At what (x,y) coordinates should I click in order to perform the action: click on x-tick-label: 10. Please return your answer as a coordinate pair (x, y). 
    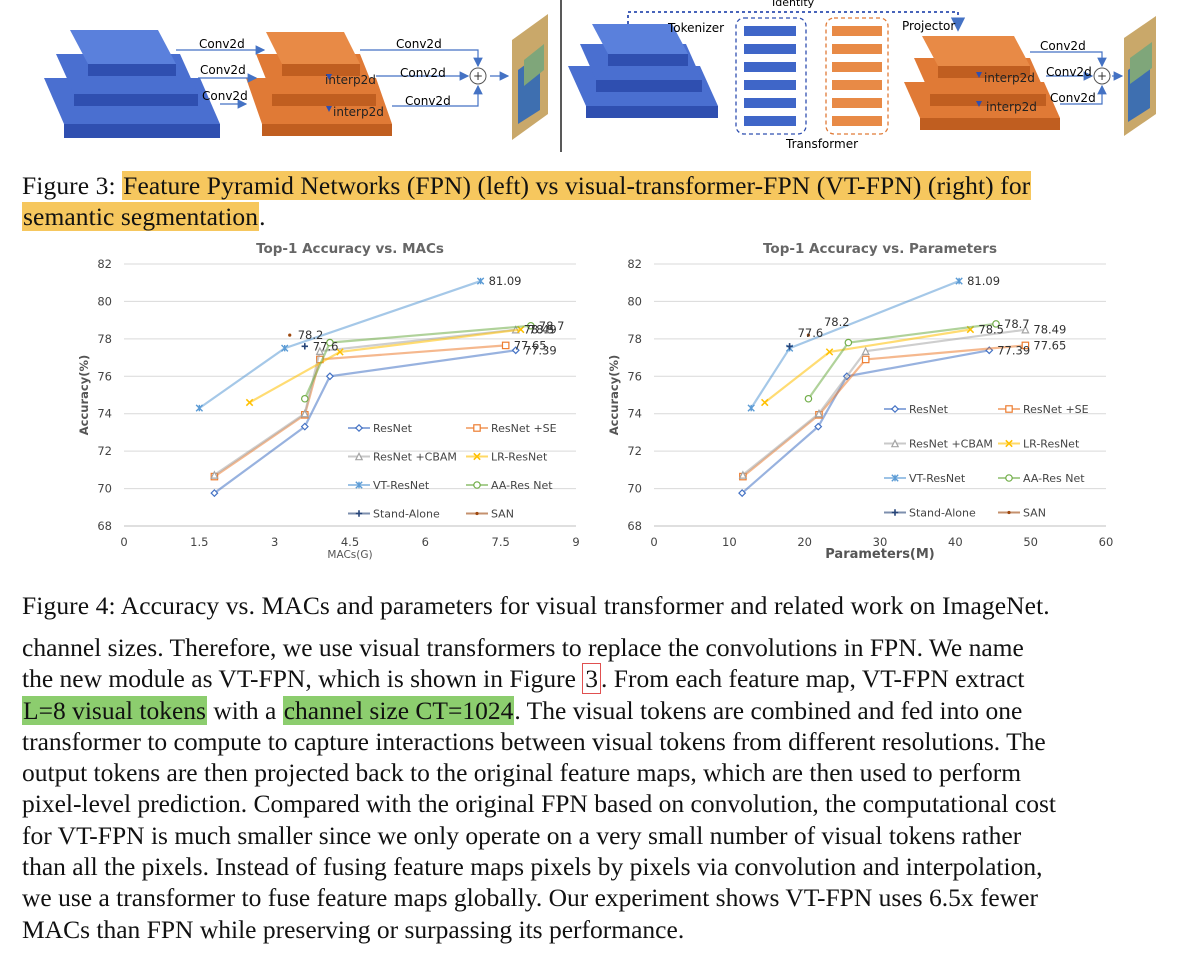
    Looking at the image, I should click on (729, 542).